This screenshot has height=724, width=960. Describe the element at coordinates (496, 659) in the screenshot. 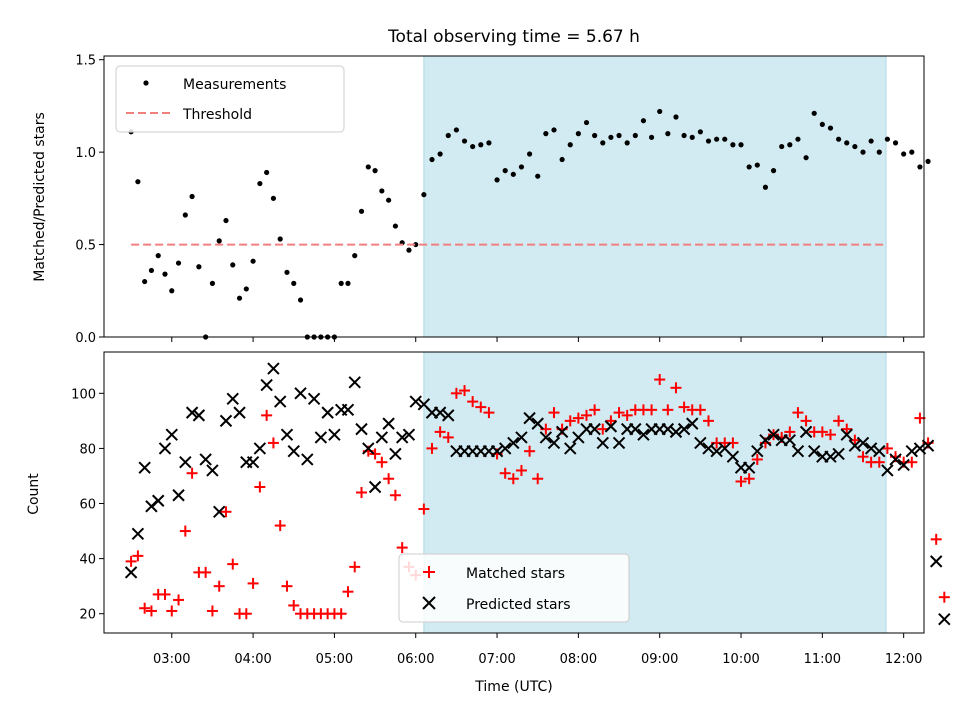

I see `x-tick-label: 07:00` at that location.